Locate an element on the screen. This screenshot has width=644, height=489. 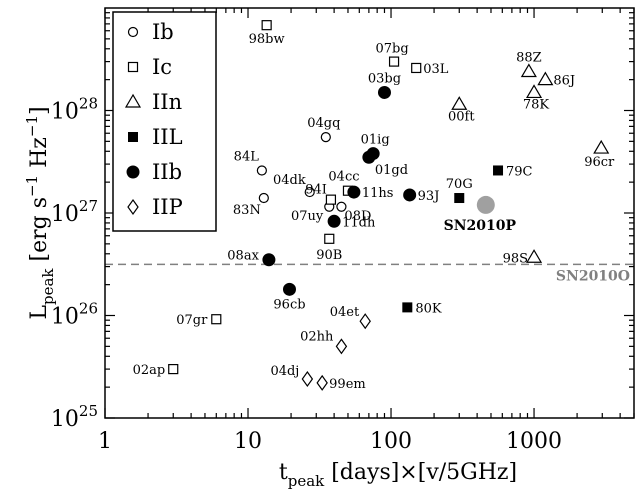
x-tick-label: 100 is located at coordinates (391, 441).